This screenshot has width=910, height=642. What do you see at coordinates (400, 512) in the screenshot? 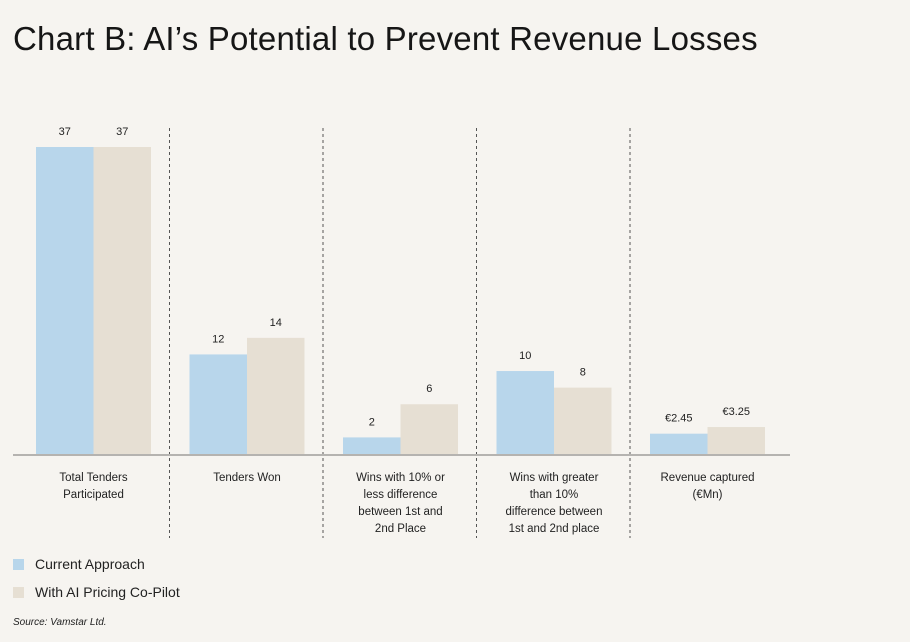
I see `category-label: between 1st and` at bounding box center [400, 512].